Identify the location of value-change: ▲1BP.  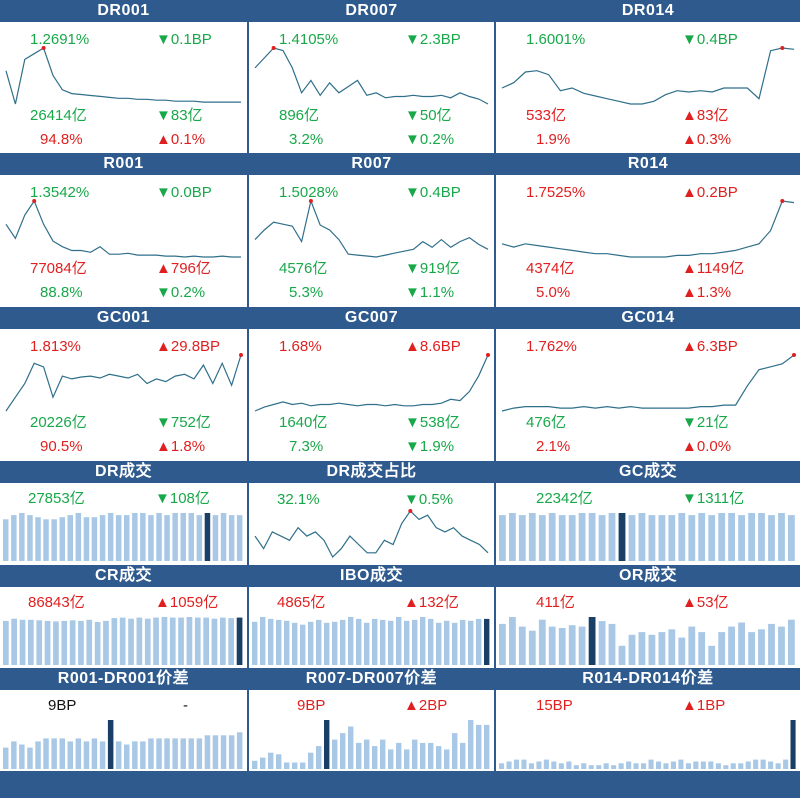
(704, 705).